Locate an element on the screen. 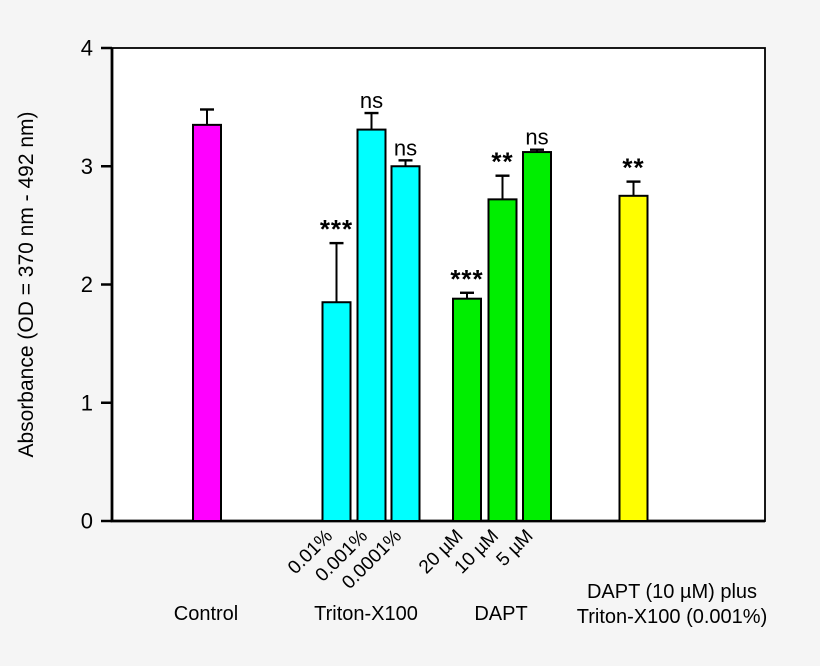  bar-triton-x100-0.001- is located at coordinates (371, 325).